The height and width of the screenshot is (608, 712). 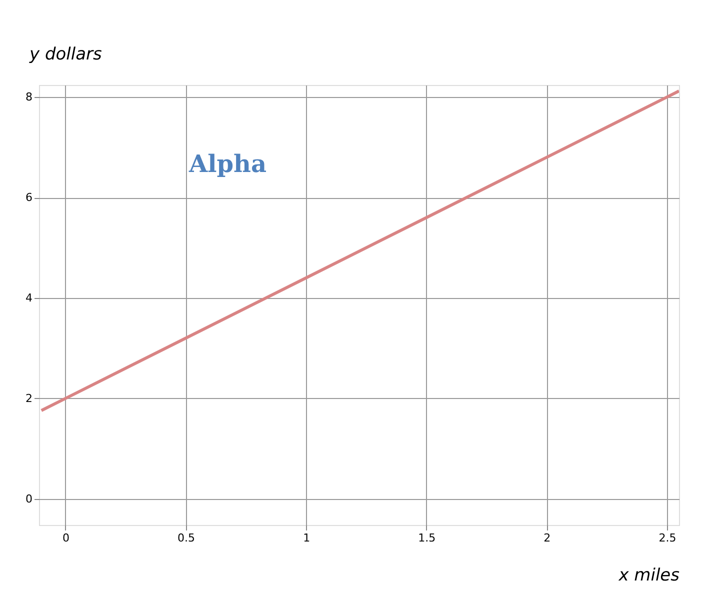 What do you see at coordinates (227, 163) in the screenshot?
I see `annotation: Alpha` at bounding box center [227, 163].